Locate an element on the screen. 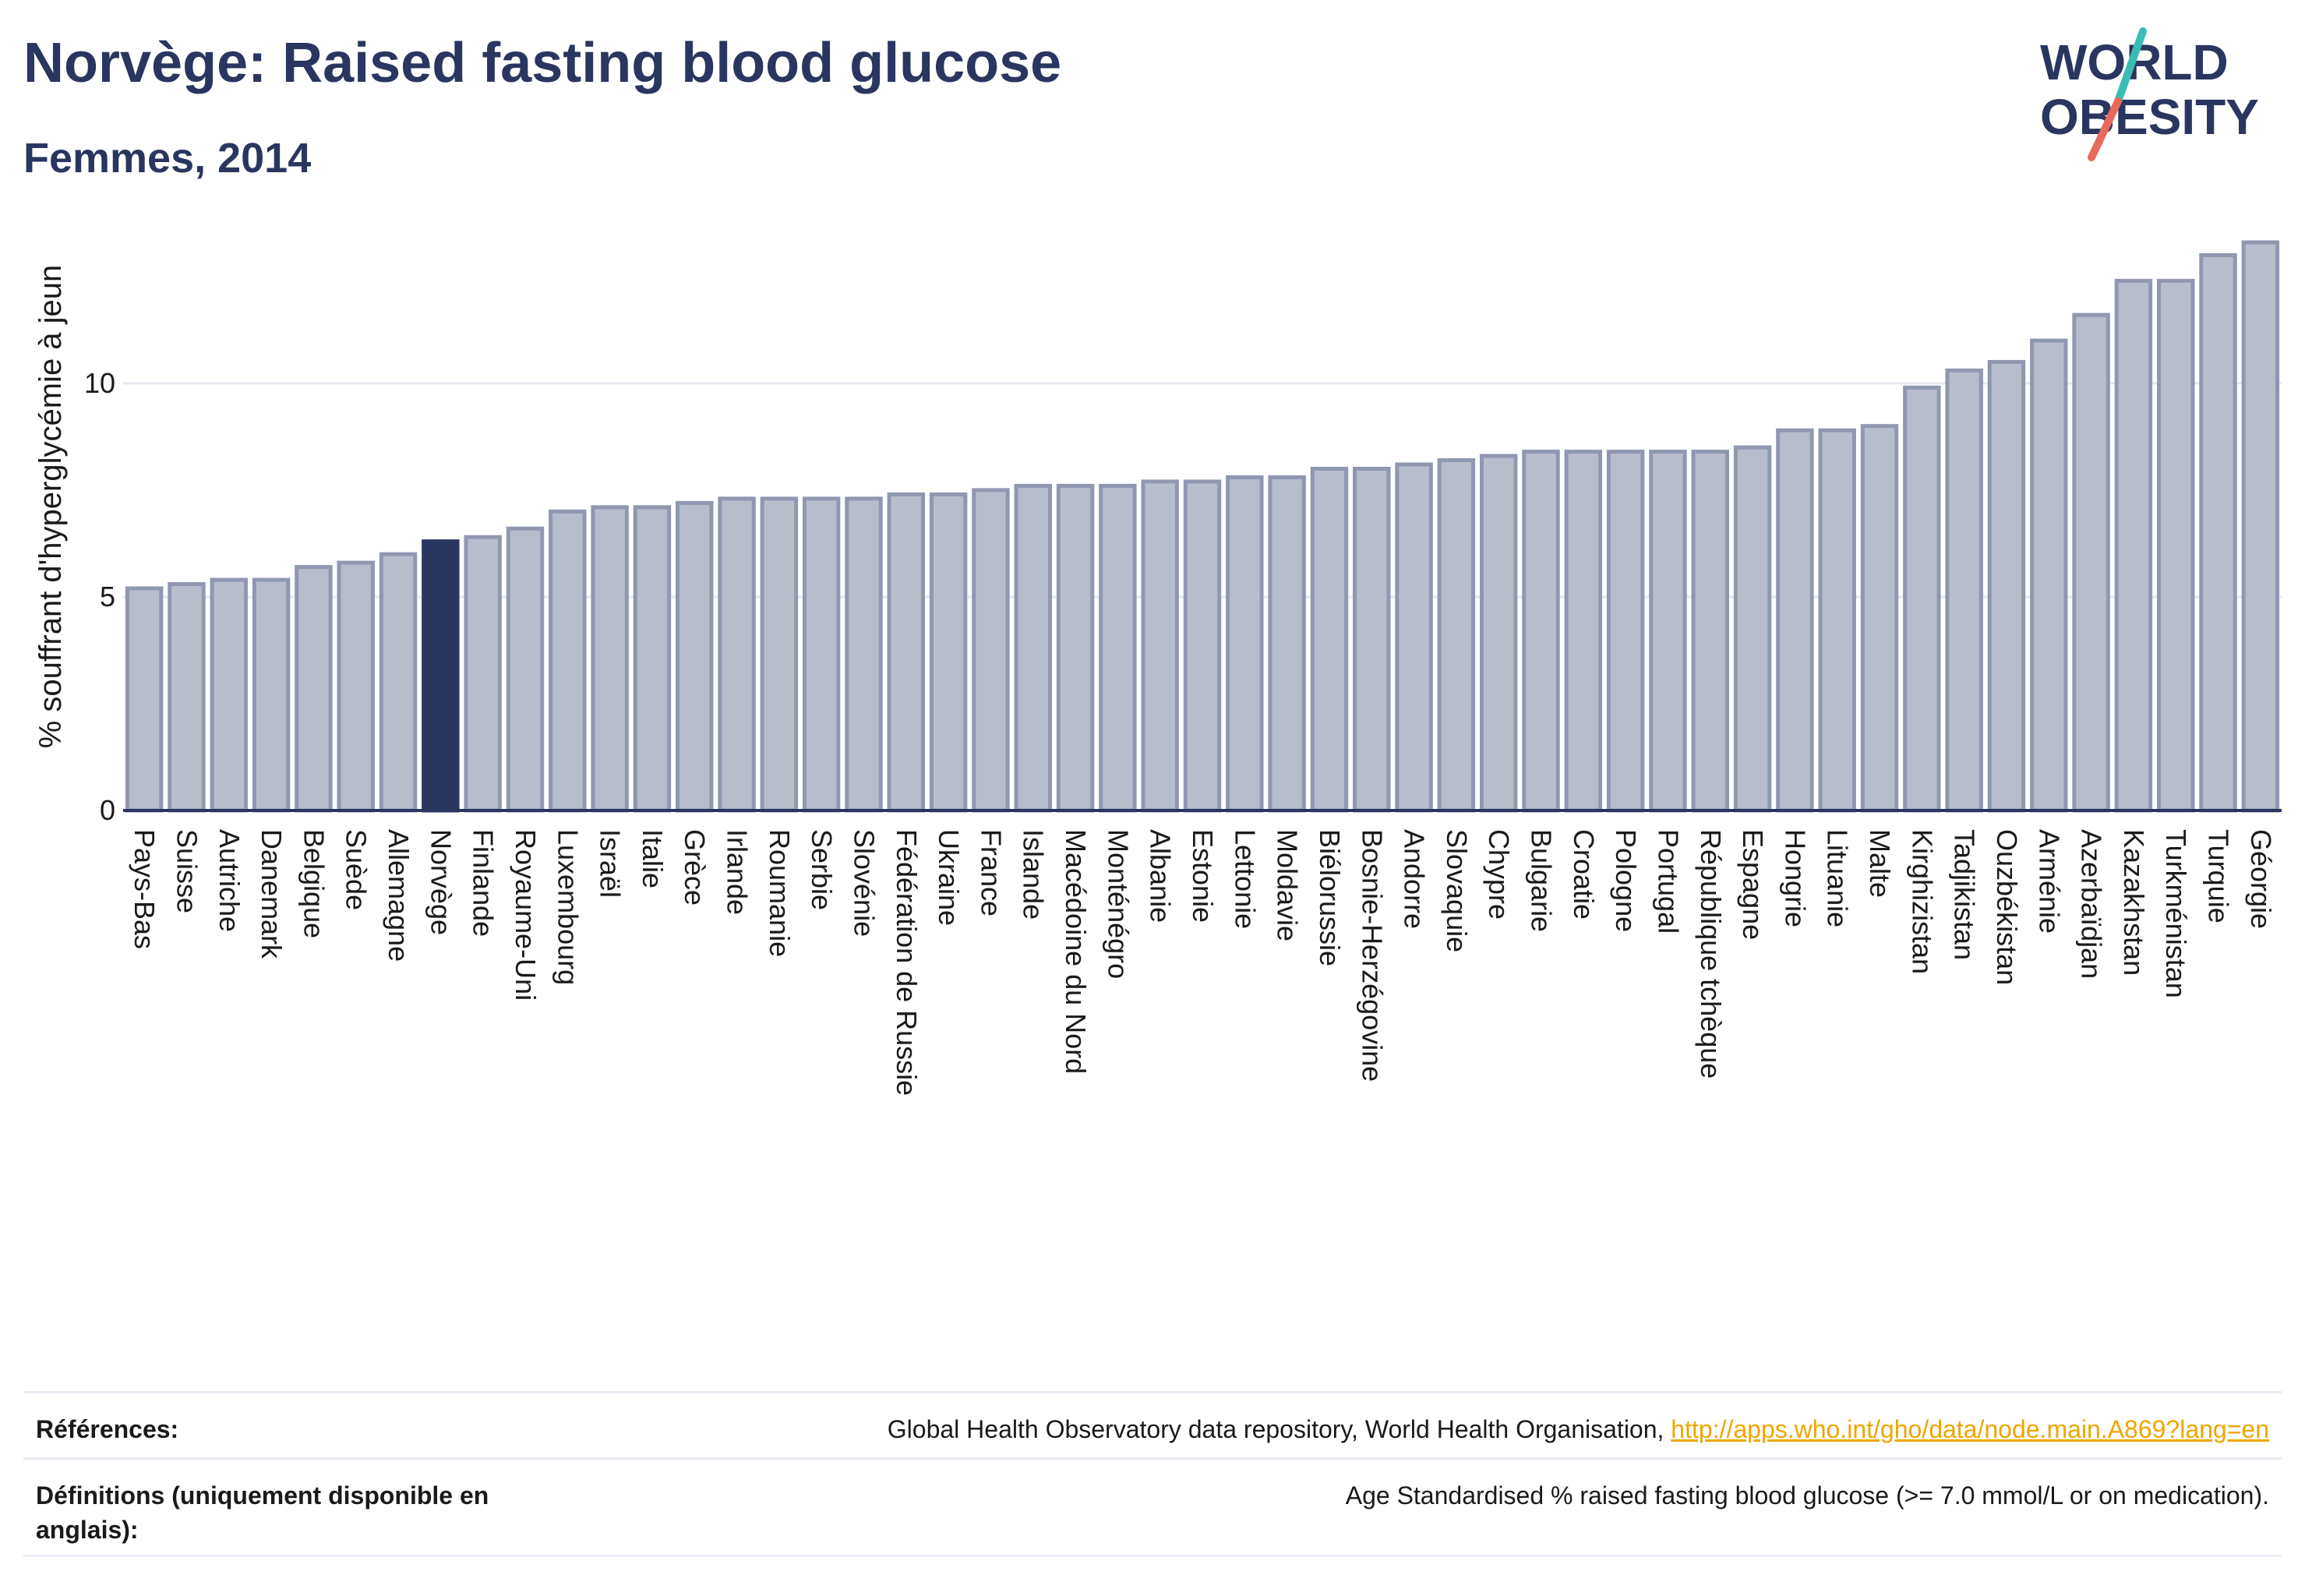 The width and height of the screenshot is (2305, 1596). bar-belgique is located at coordinates (314, 689).